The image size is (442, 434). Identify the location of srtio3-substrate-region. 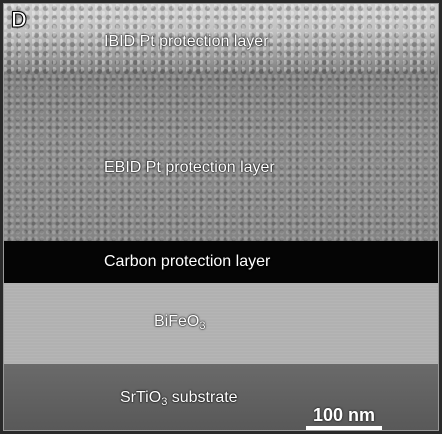
(221, 397).